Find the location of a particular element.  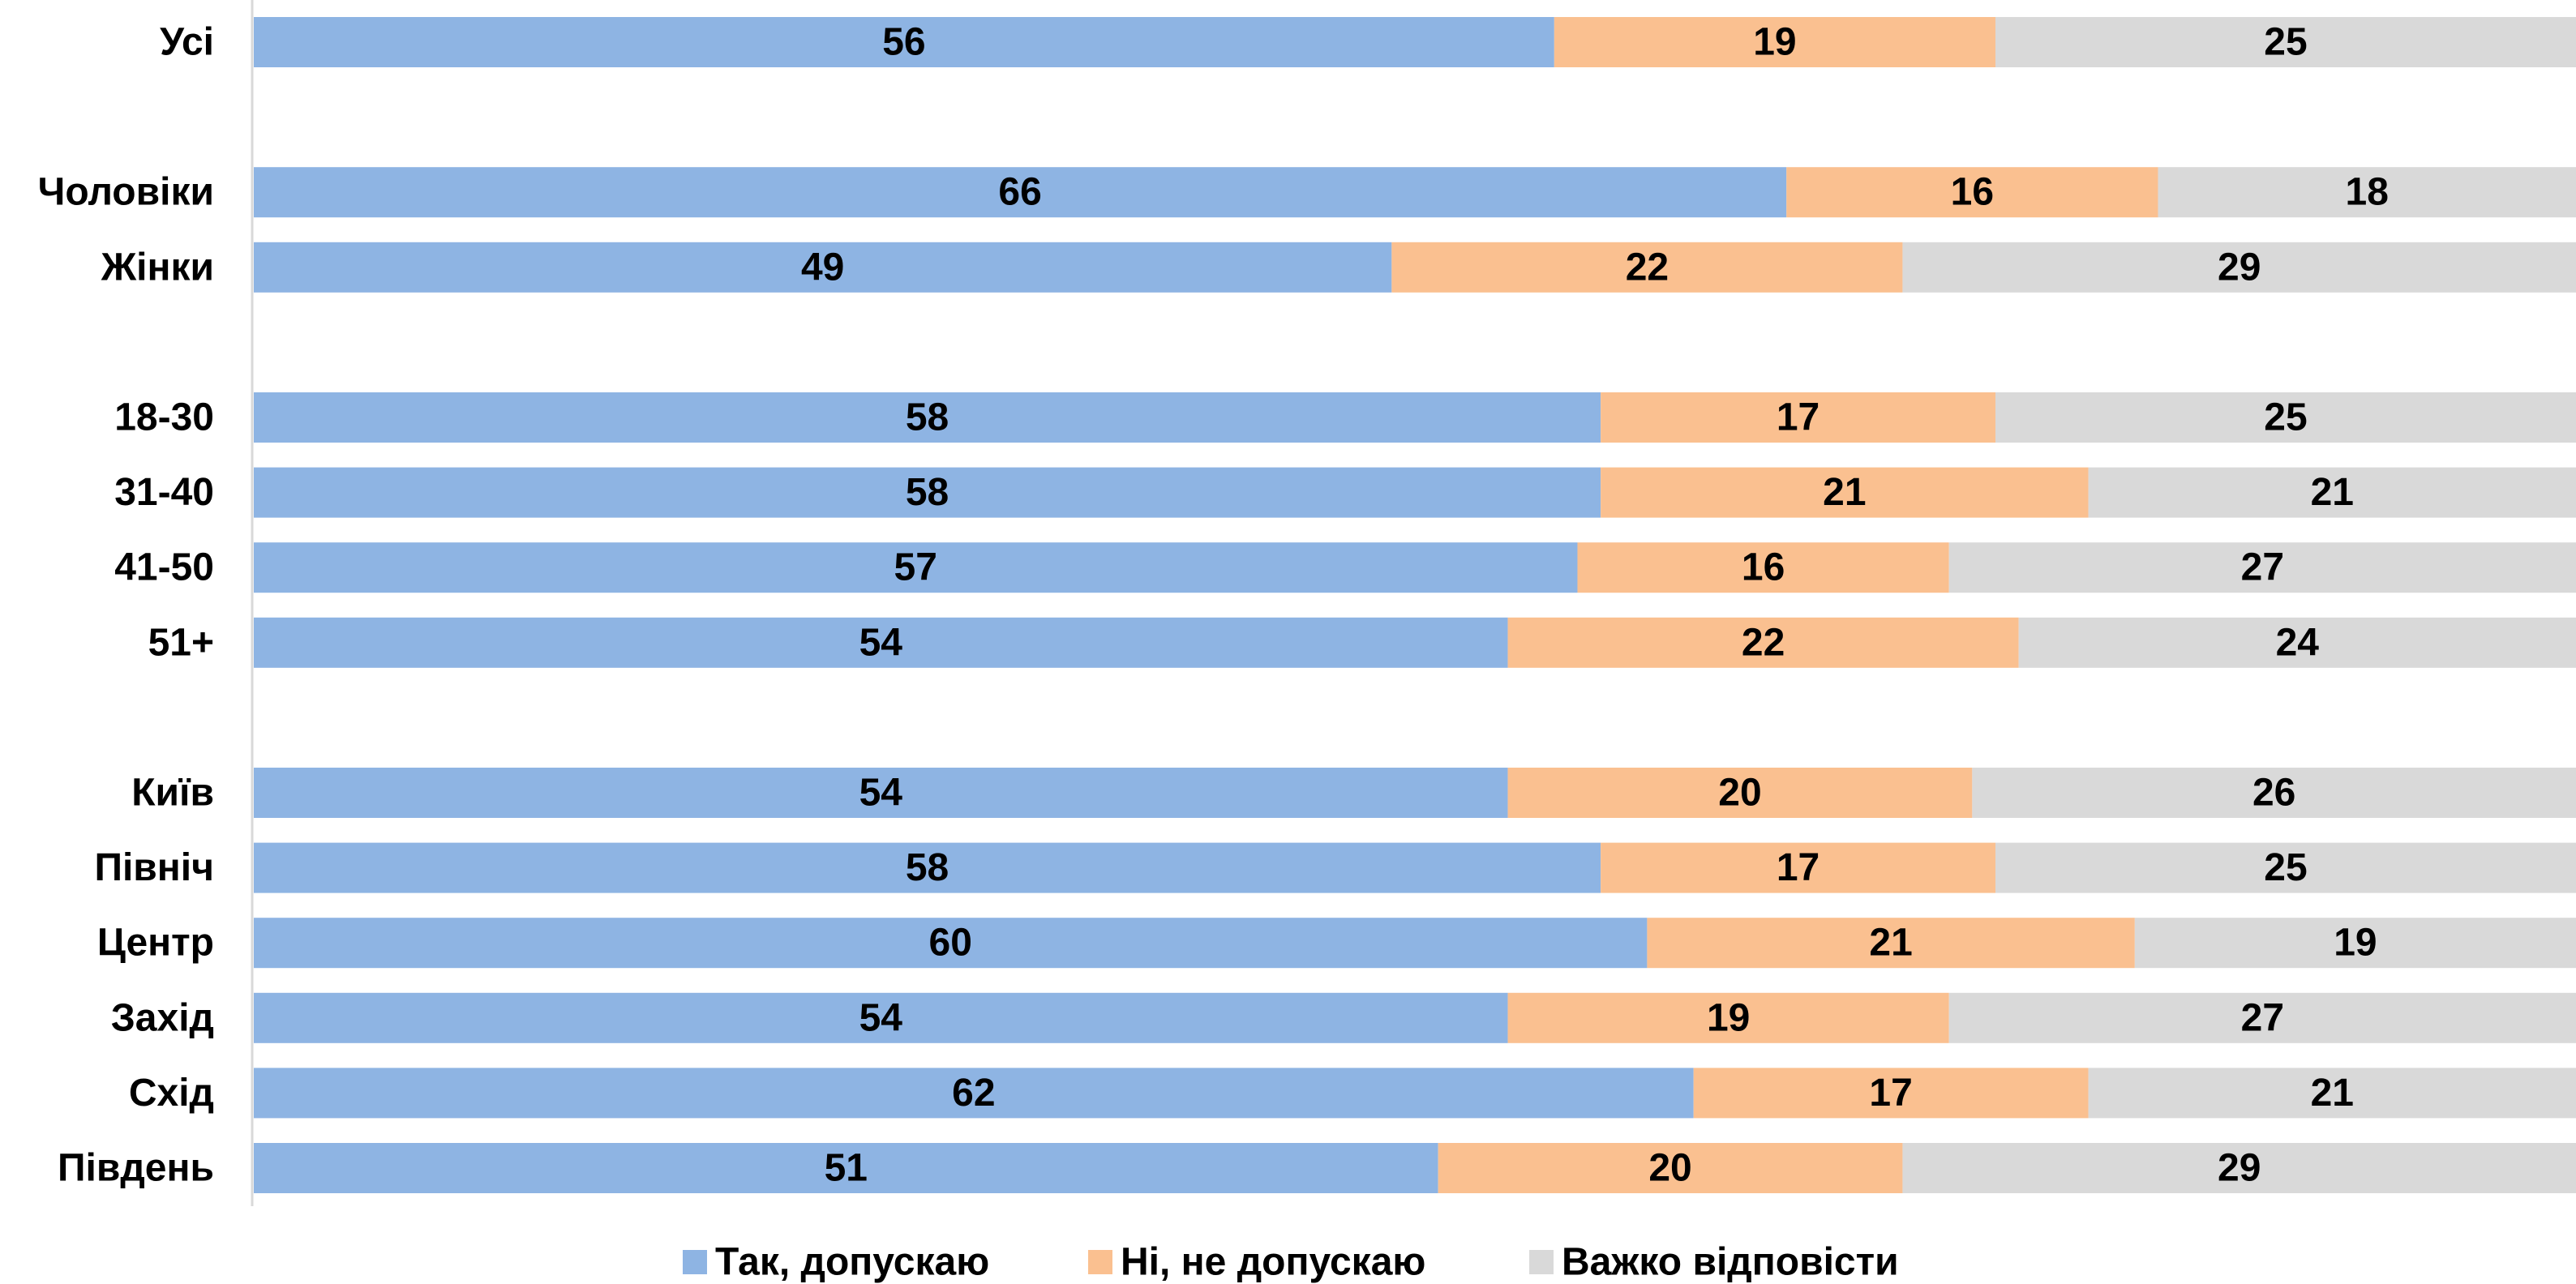

value-label: 56 is located at coordinates (903, 42).